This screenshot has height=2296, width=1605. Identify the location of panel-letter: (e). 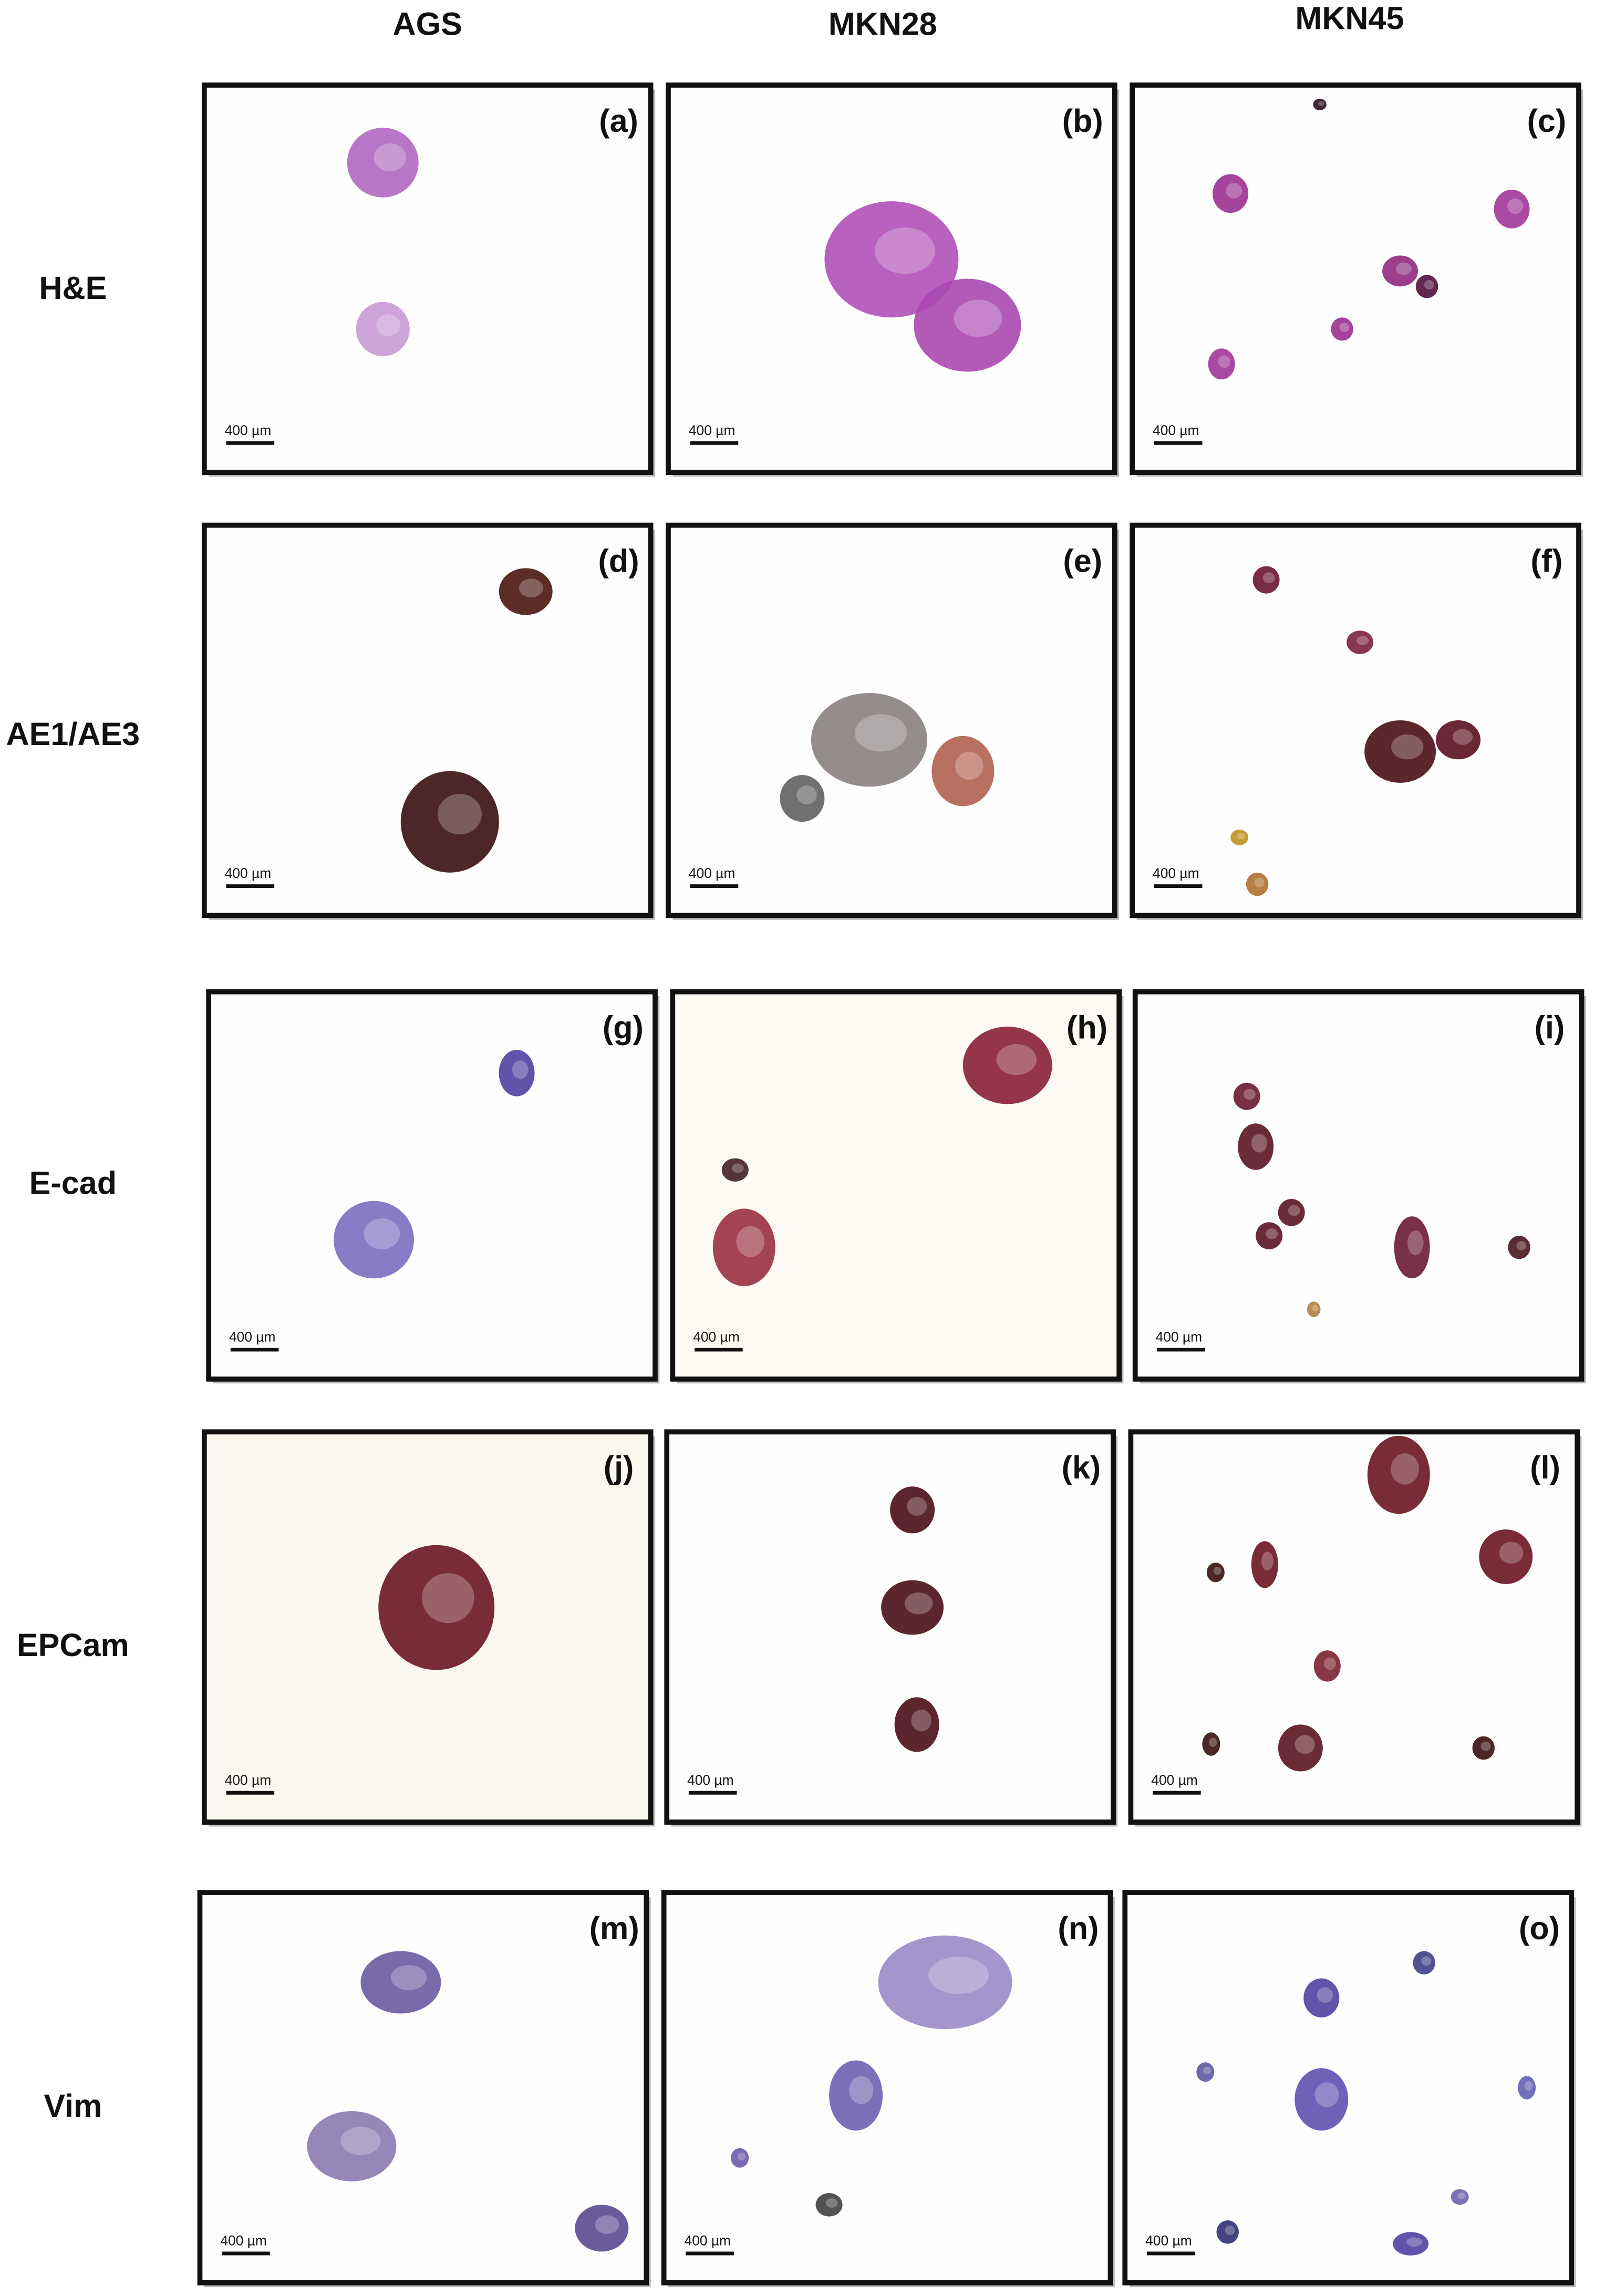
(1082, 560).